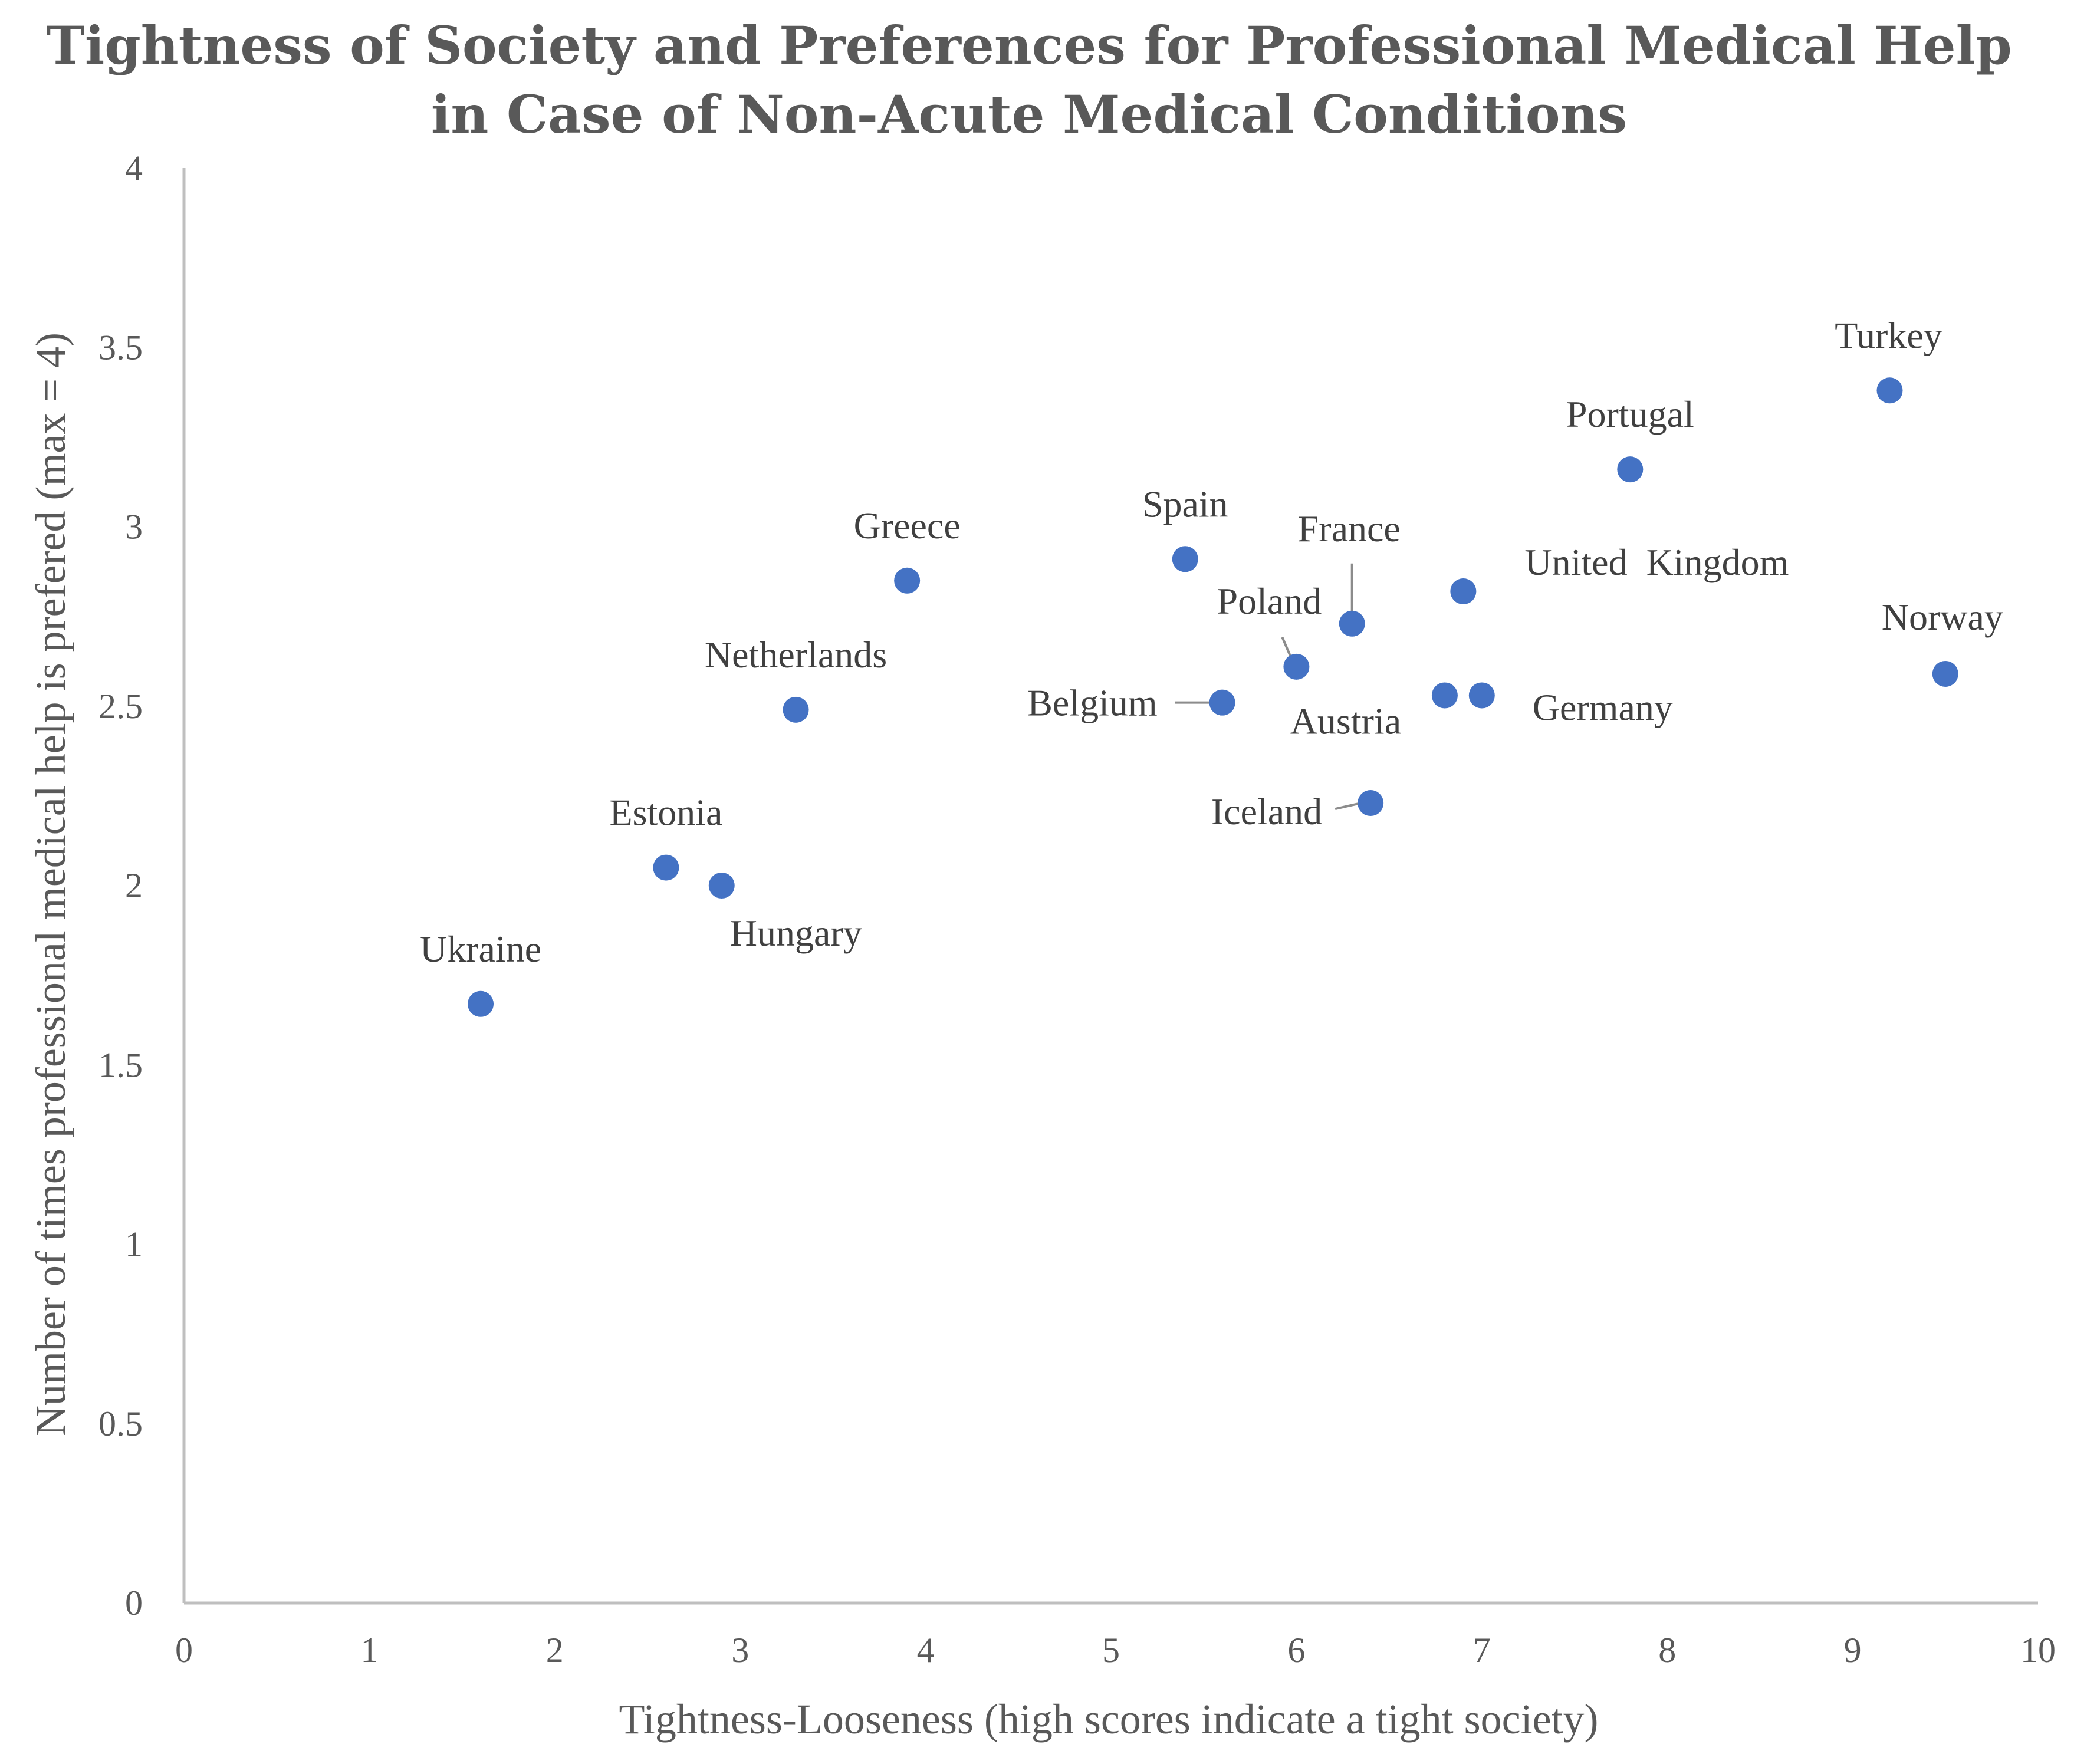  Describe the element at coordinates (1630, 414) in the screenshot. I see `point-label: Portugal` at that location.